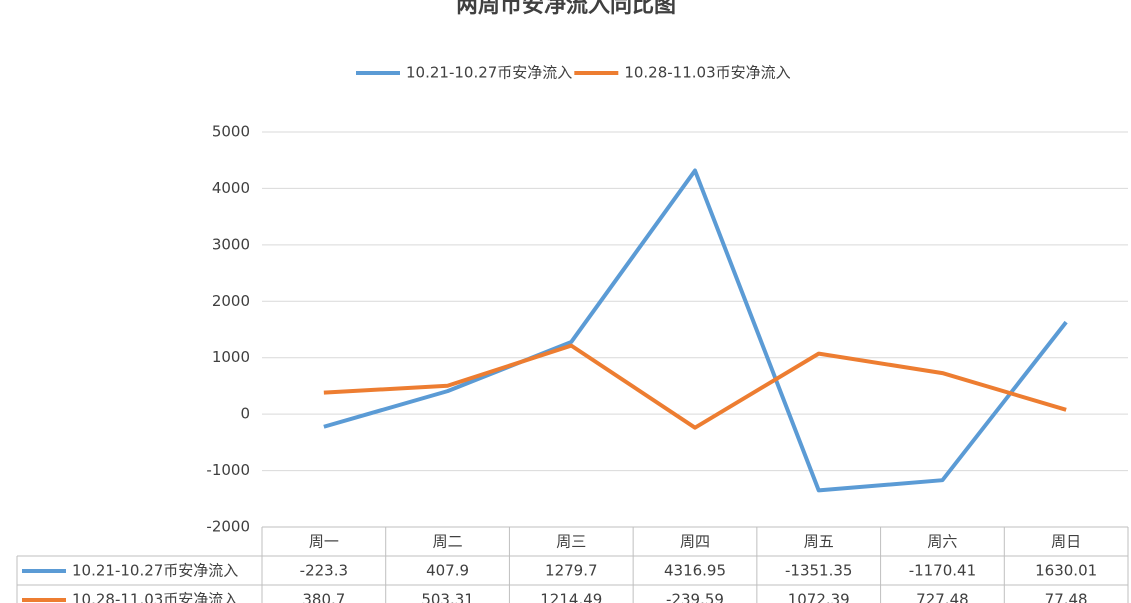 This screenshot has width=1131, height=603. What do you see at coordinates (818, 571) in the screenshot?
I see `table-value: -1351.35` at bounding box center [818, 571].